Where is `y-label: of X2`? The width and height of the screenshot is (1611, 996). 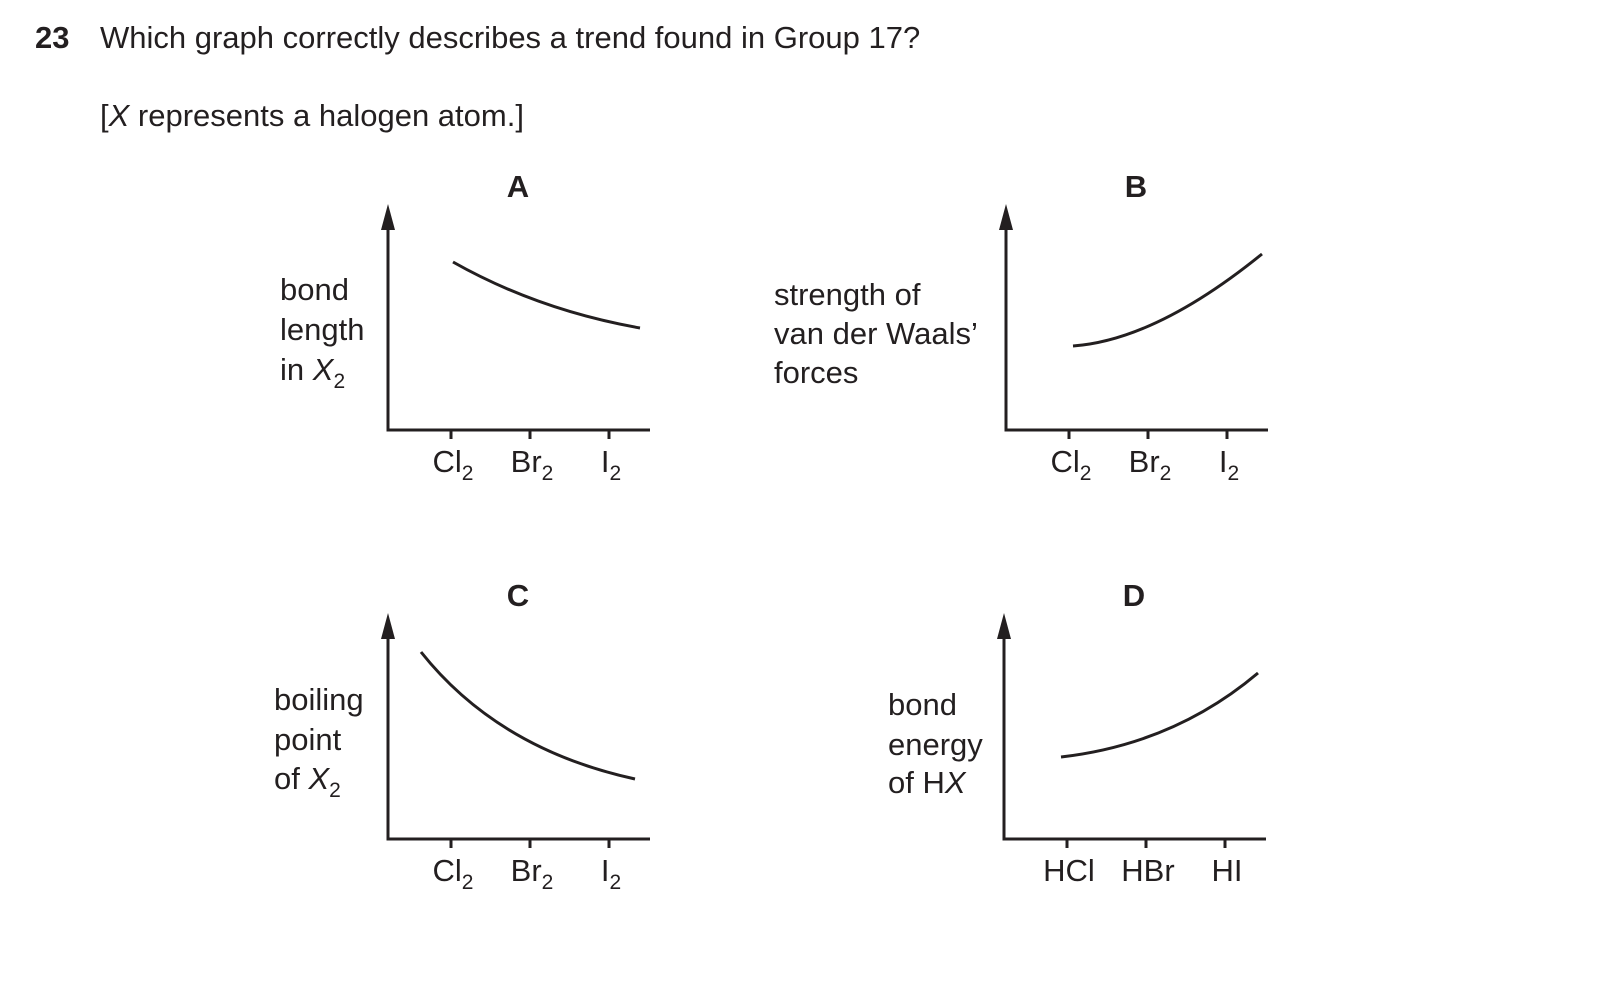
y-label: of X2 is located at coordinates (307, 781).